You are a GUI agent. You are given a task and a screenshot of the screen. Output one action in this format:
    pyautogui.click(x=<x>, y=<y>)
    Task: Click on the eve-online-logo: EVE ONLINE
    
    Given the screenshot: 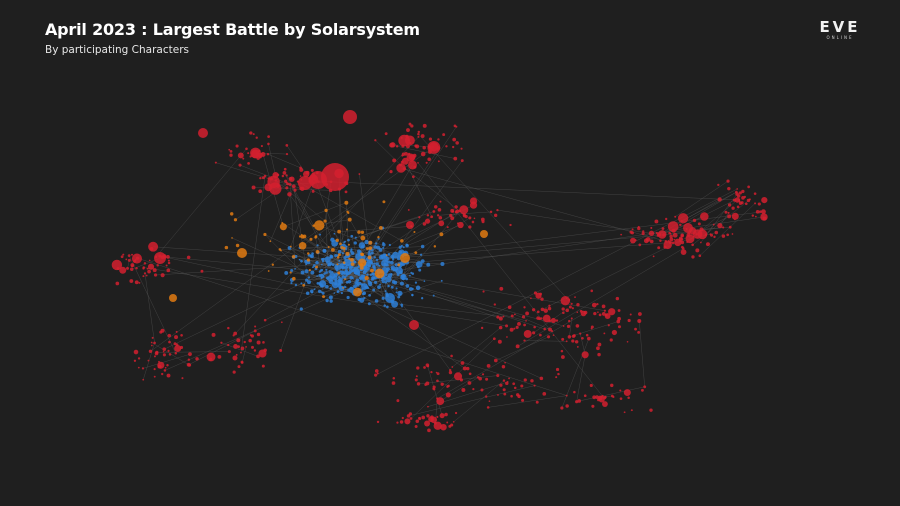 What is the action you would take?
    pyautogui.click(x=840, y=30)
    